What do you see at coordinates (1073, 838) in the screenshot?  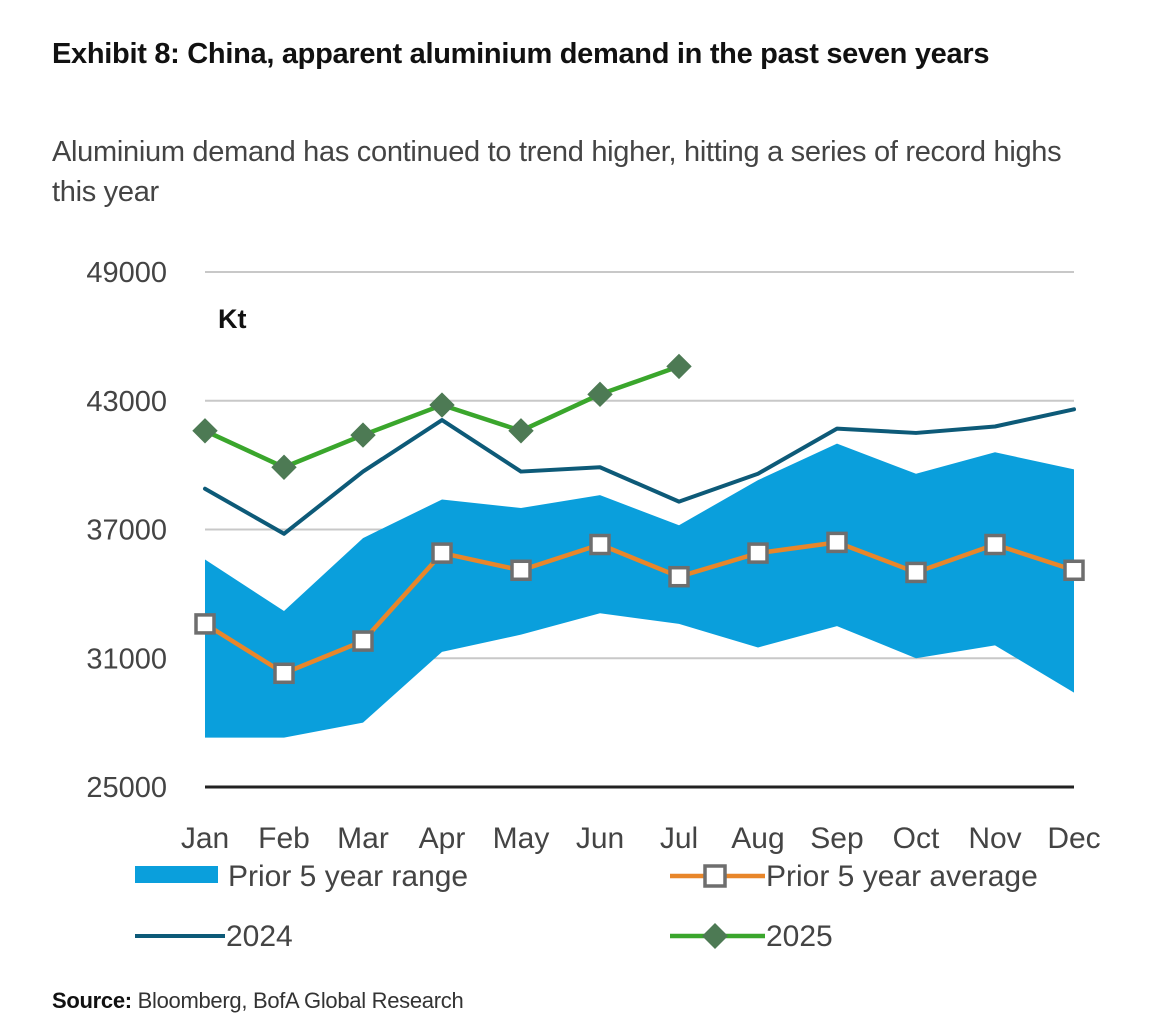 I see `x-tick-label: Dec` at bounding box center [1073, 838].